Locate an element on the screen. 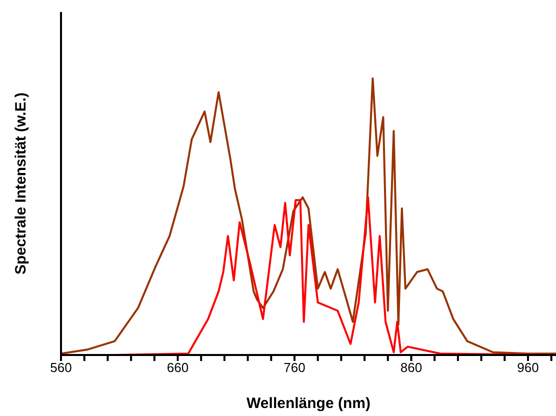 This screenshot has width=556, height=416. x-tick-label: 860 is located at coordinates (411, 368).